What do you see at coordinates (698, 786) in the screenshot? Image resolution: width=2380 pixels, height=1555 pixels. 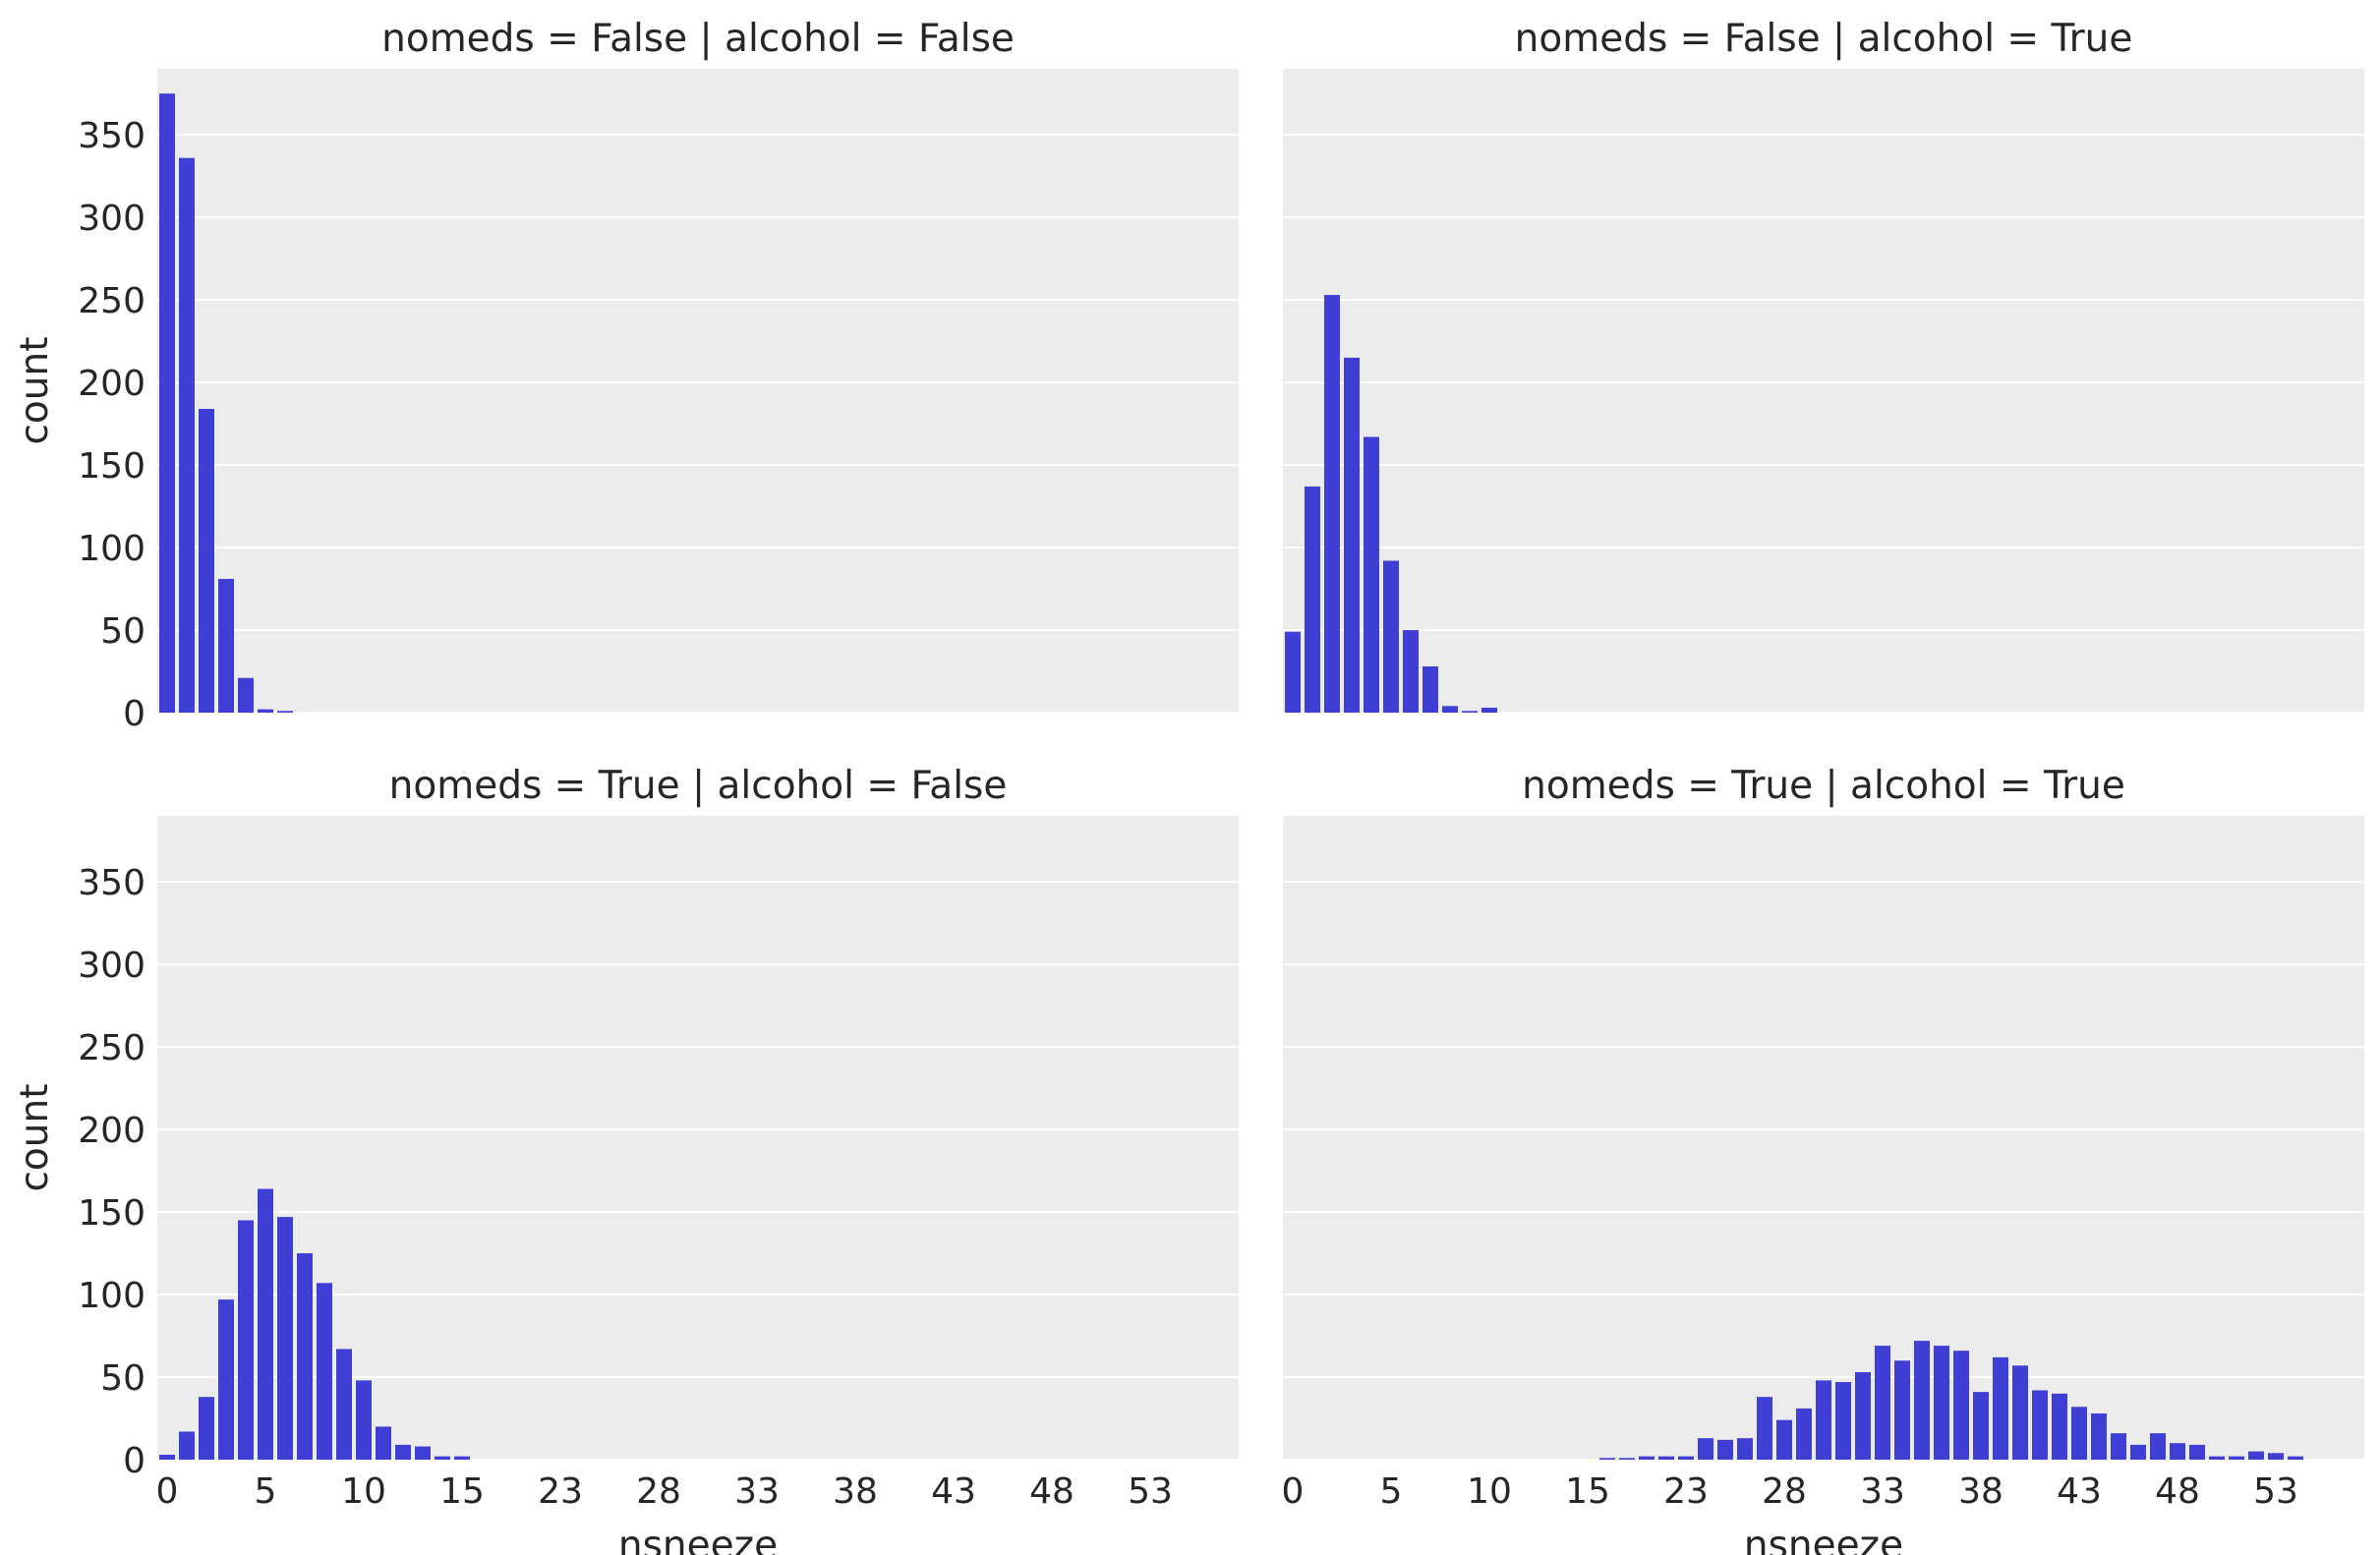 I see `panel-title: nomeds = True | alcohol = False` at bounding box center [698, 786].